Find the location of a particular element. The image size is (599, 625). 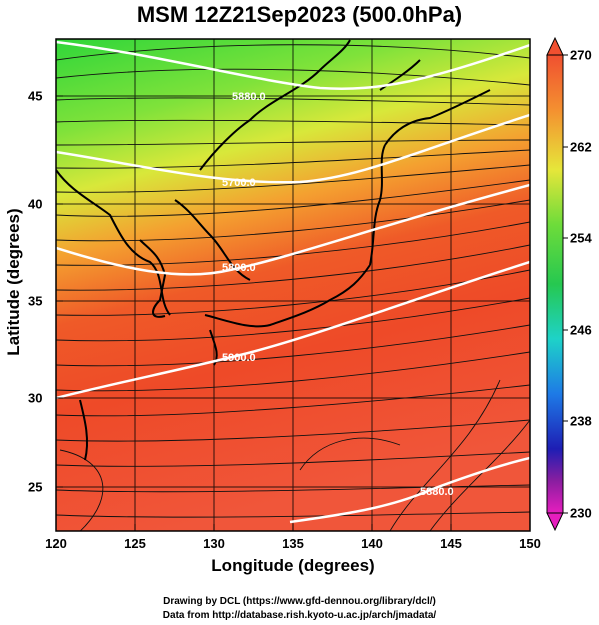

y-axis-label: Latitude (degrees) is located at coordinates (13, 282).